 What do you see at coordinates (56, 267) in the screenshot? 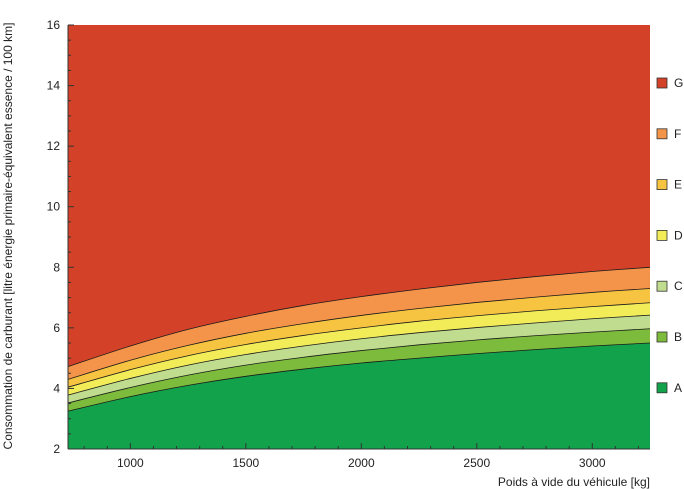
I see `y-tick-label: 8` at bounding box center [56, 267].